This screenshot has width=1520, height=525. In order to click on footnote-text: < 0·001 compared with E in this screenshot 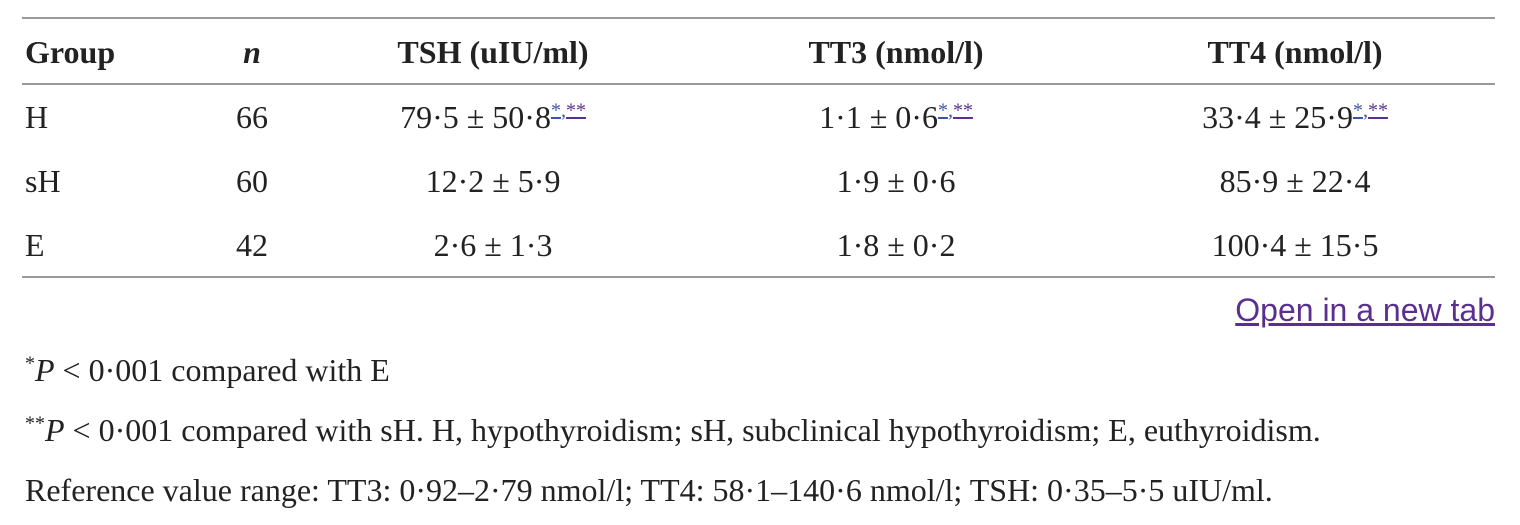, I will do `click(222, 370)`.